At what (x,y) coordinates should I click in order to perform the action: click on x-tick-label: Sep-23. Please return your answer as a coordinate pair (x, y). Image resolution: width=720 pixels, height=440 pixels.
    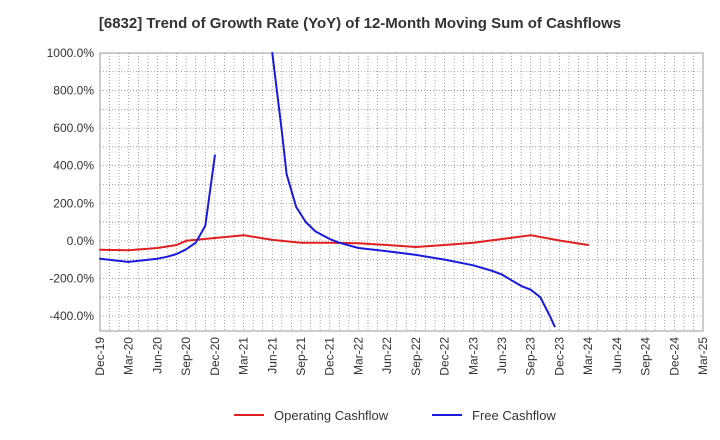
    Looking at the image, I should click on (531, 356).